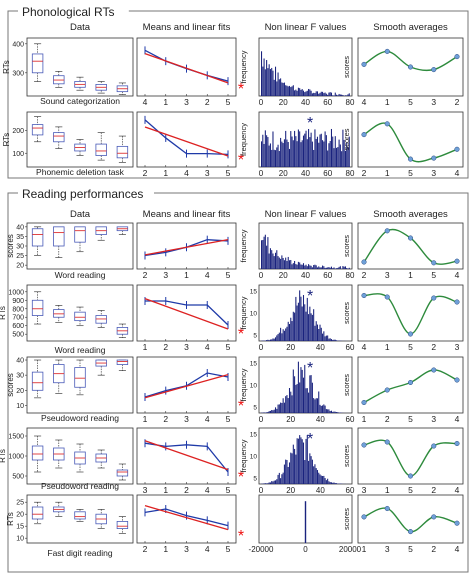  Describe the element at coordinates (457, 275) in the screenshot. I see `smooth-xtick-label: 4` at that location.